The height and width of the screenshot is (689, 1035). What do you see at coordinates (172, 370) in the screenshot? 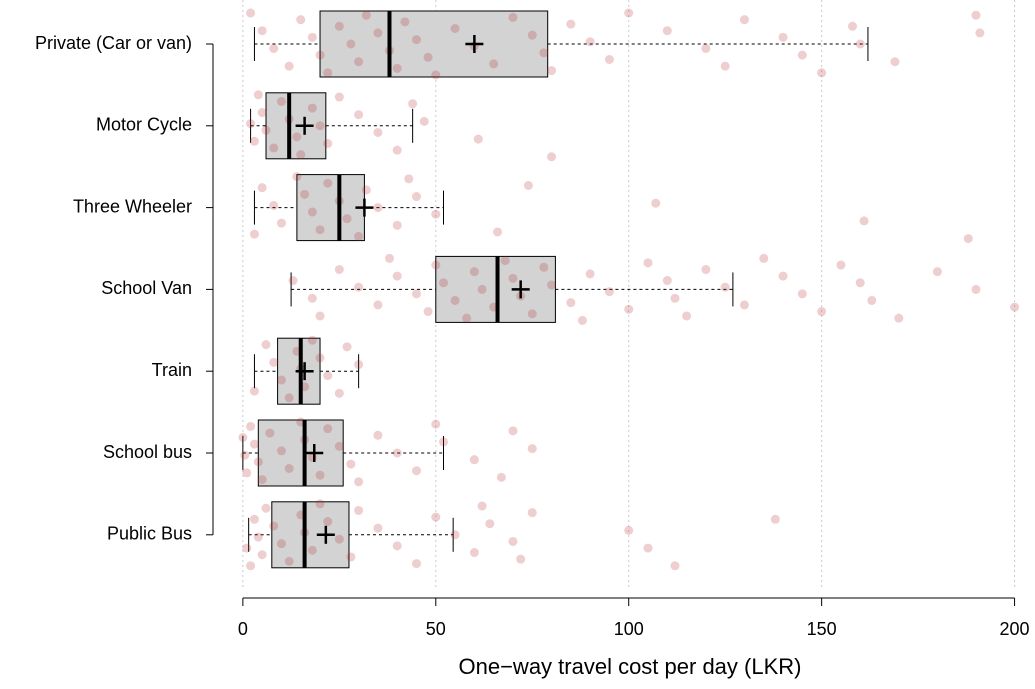
I see `y-tick-label: Train` at bounding box center [172, 370].